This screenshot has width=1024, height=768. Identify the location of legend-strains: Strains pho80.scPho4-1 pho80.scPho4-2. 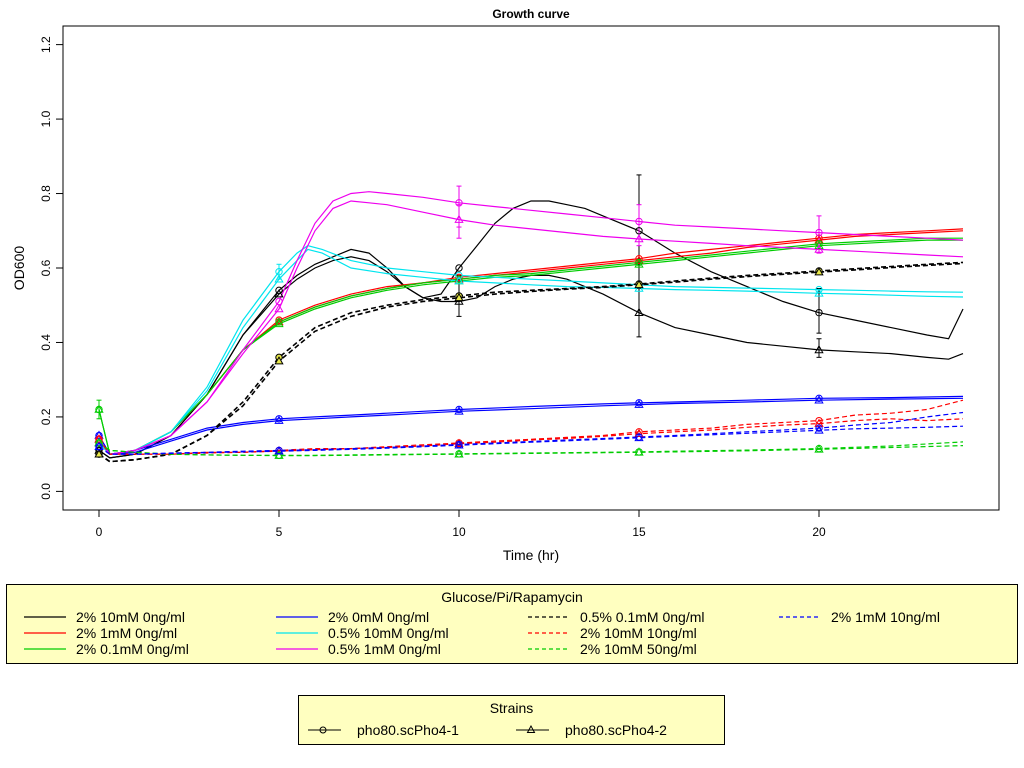
(511, 720).